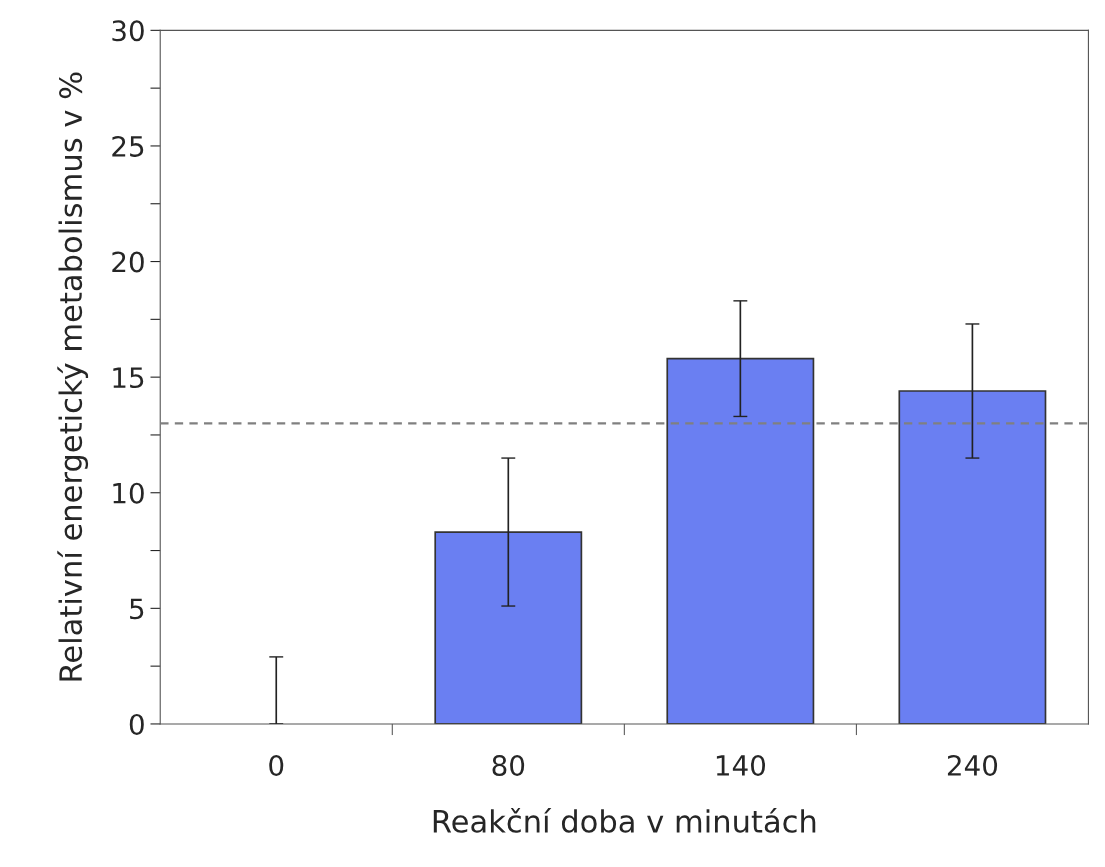  Describe the element at coordinates (136, 724) in the screenshot. I see `y-tick-label: 0` at that location.